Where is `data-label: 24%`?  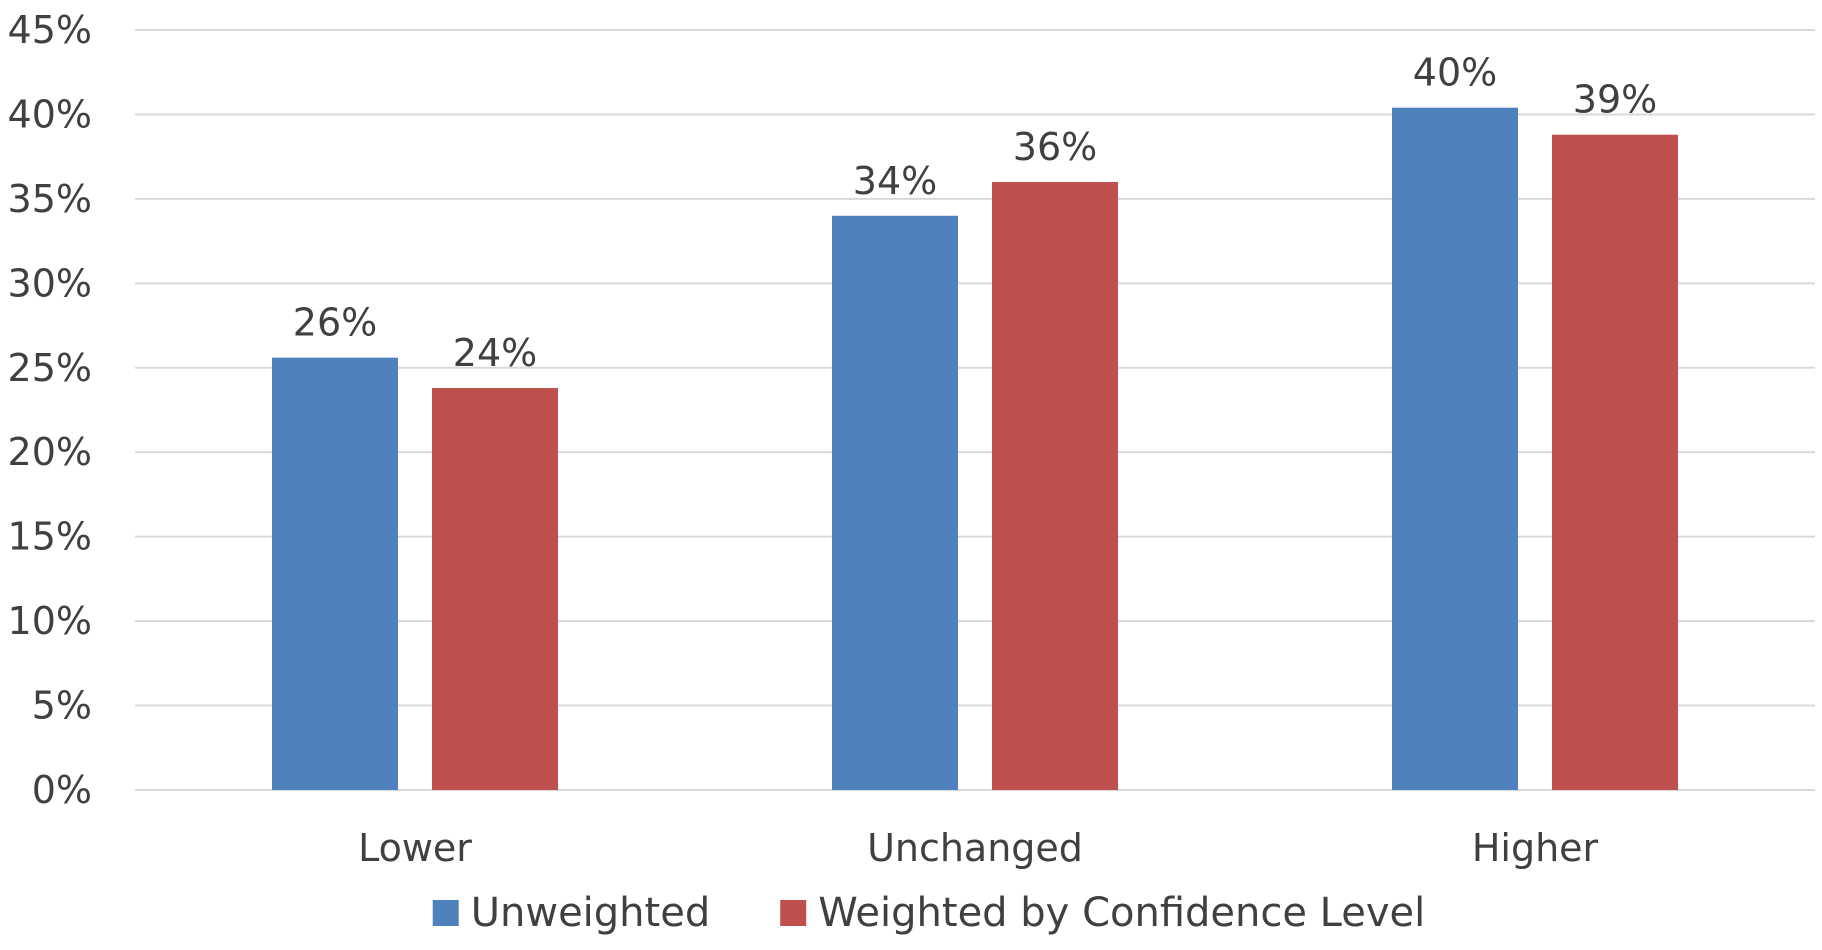 data-label: 24% is located at coordinates (495, 353).